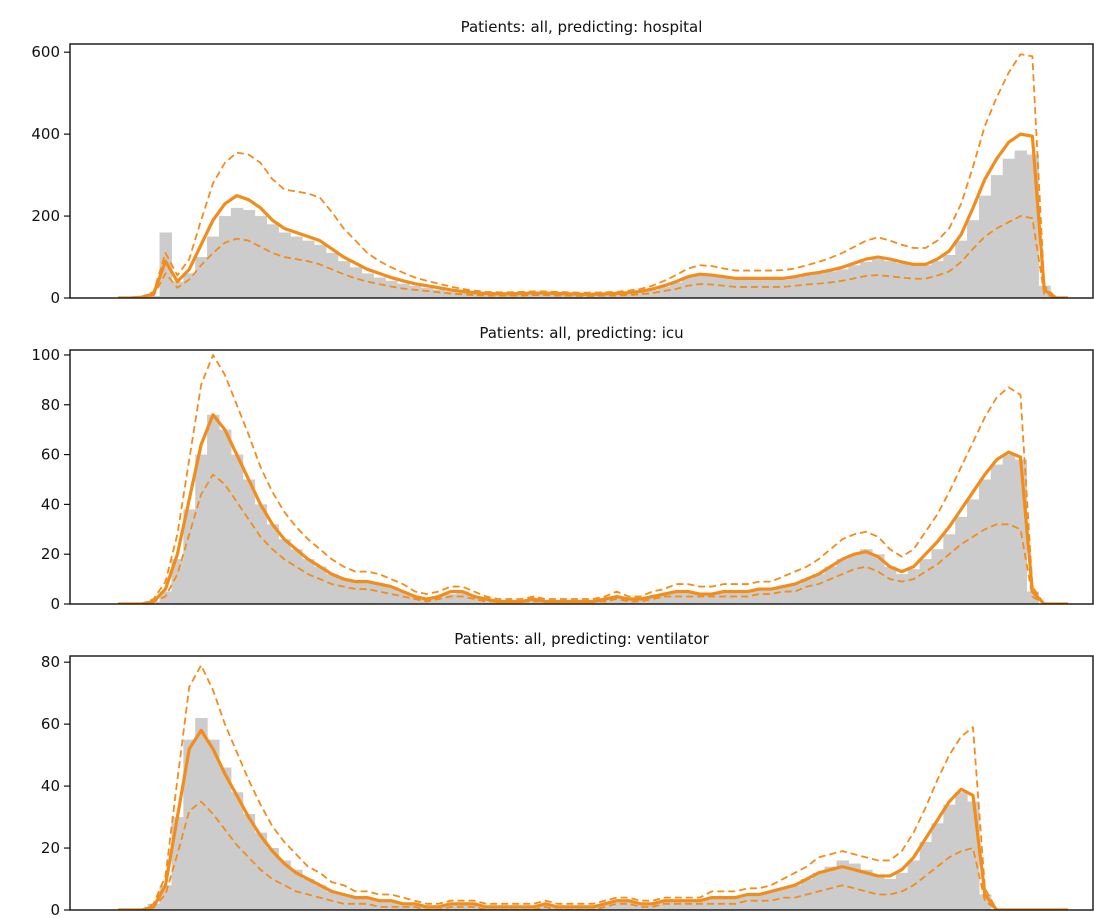 The height and width of the screenshot is (918, 1094). Describe the element at coordinates (45, 216) in the screenshot. I see `y-tick-label: 200` at that location.